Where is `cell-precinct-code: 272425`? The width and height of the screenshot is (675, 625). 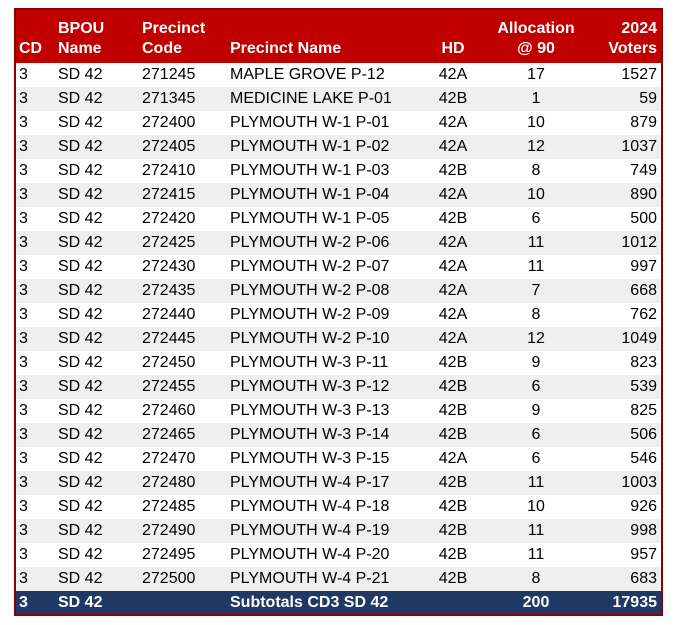 cell-precinct-code: 272425 is located at coordinates (183, 243).